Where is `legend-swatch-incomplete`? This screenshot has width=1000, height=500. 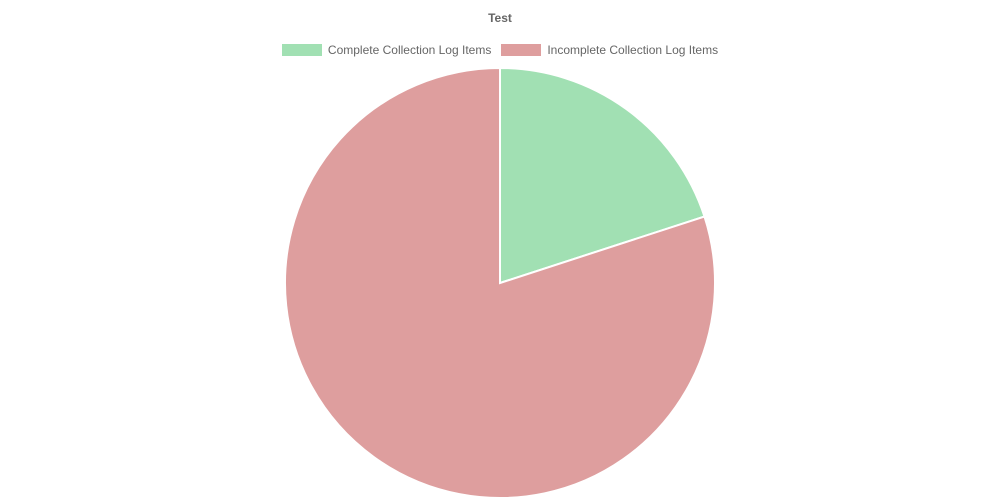 legend-swatch-incomplete is located at coordinates (521, 50).